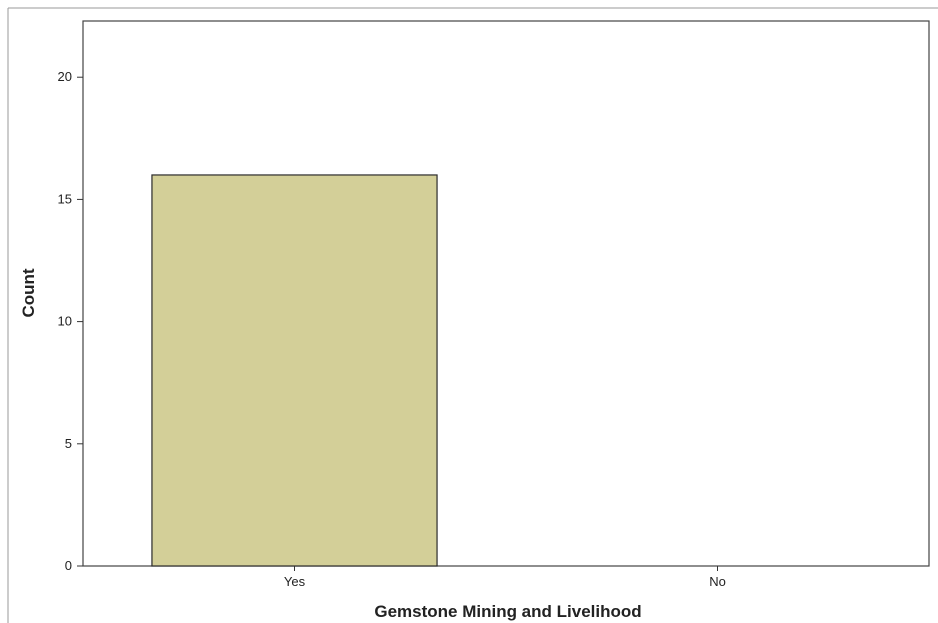 The width and height of the screenshot is (938, 623). What do you see at coordinates (295, 581) in the screenshot?
I see `x-tick-label: Yes` at bounding box center [295, 581].